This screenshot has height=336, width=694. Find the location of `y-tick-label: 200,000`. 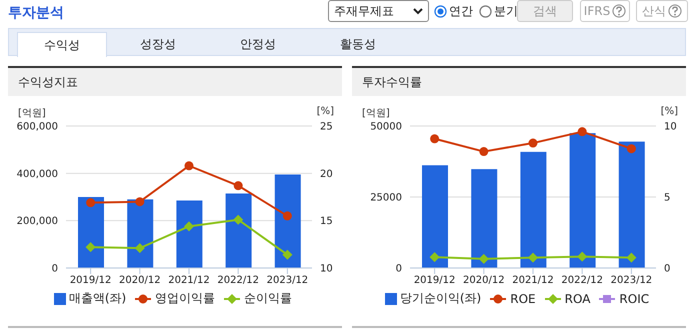

y-tick-label: 200,000 is located at coordinates (37, 222).